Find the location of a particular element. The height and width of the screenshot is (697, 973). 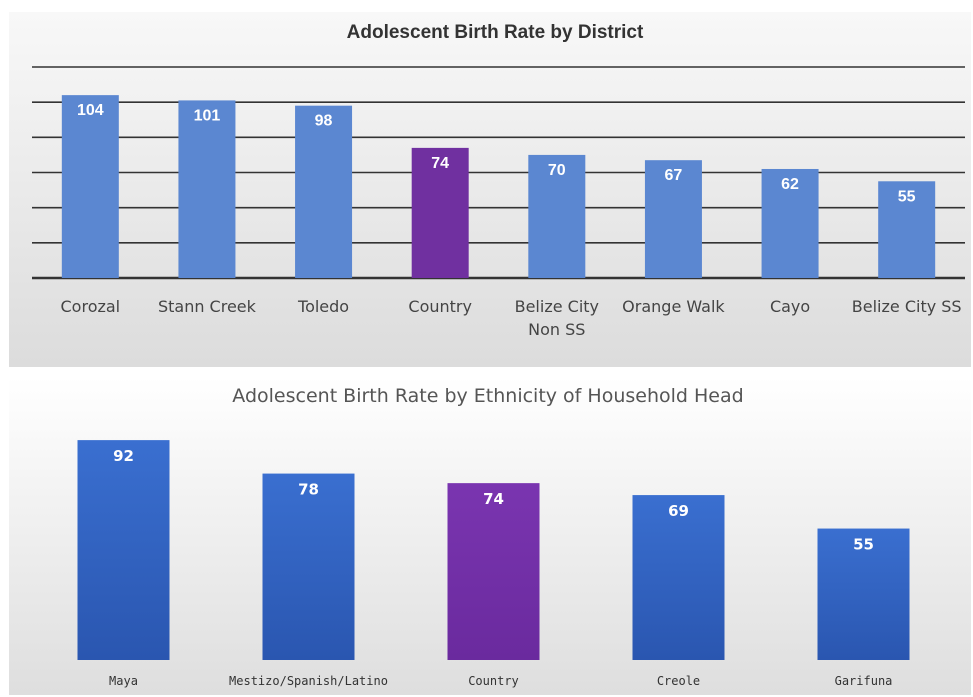

data-label-belize-city-ss: 55 is located at coordinates (907, 196).